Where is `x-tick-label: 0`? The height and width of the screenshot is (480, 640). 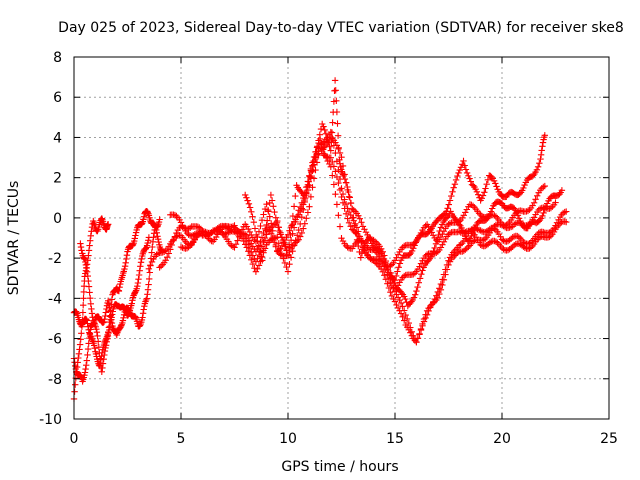 x-tick-label: 0 is located at coordinates (74, 439).